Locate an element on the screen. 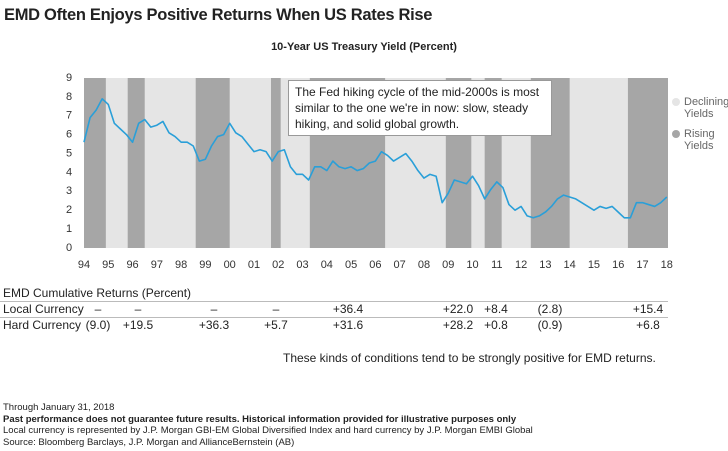 The image size is (728, 451). x-tick-label: 98 is located at coordinates (181, 265).